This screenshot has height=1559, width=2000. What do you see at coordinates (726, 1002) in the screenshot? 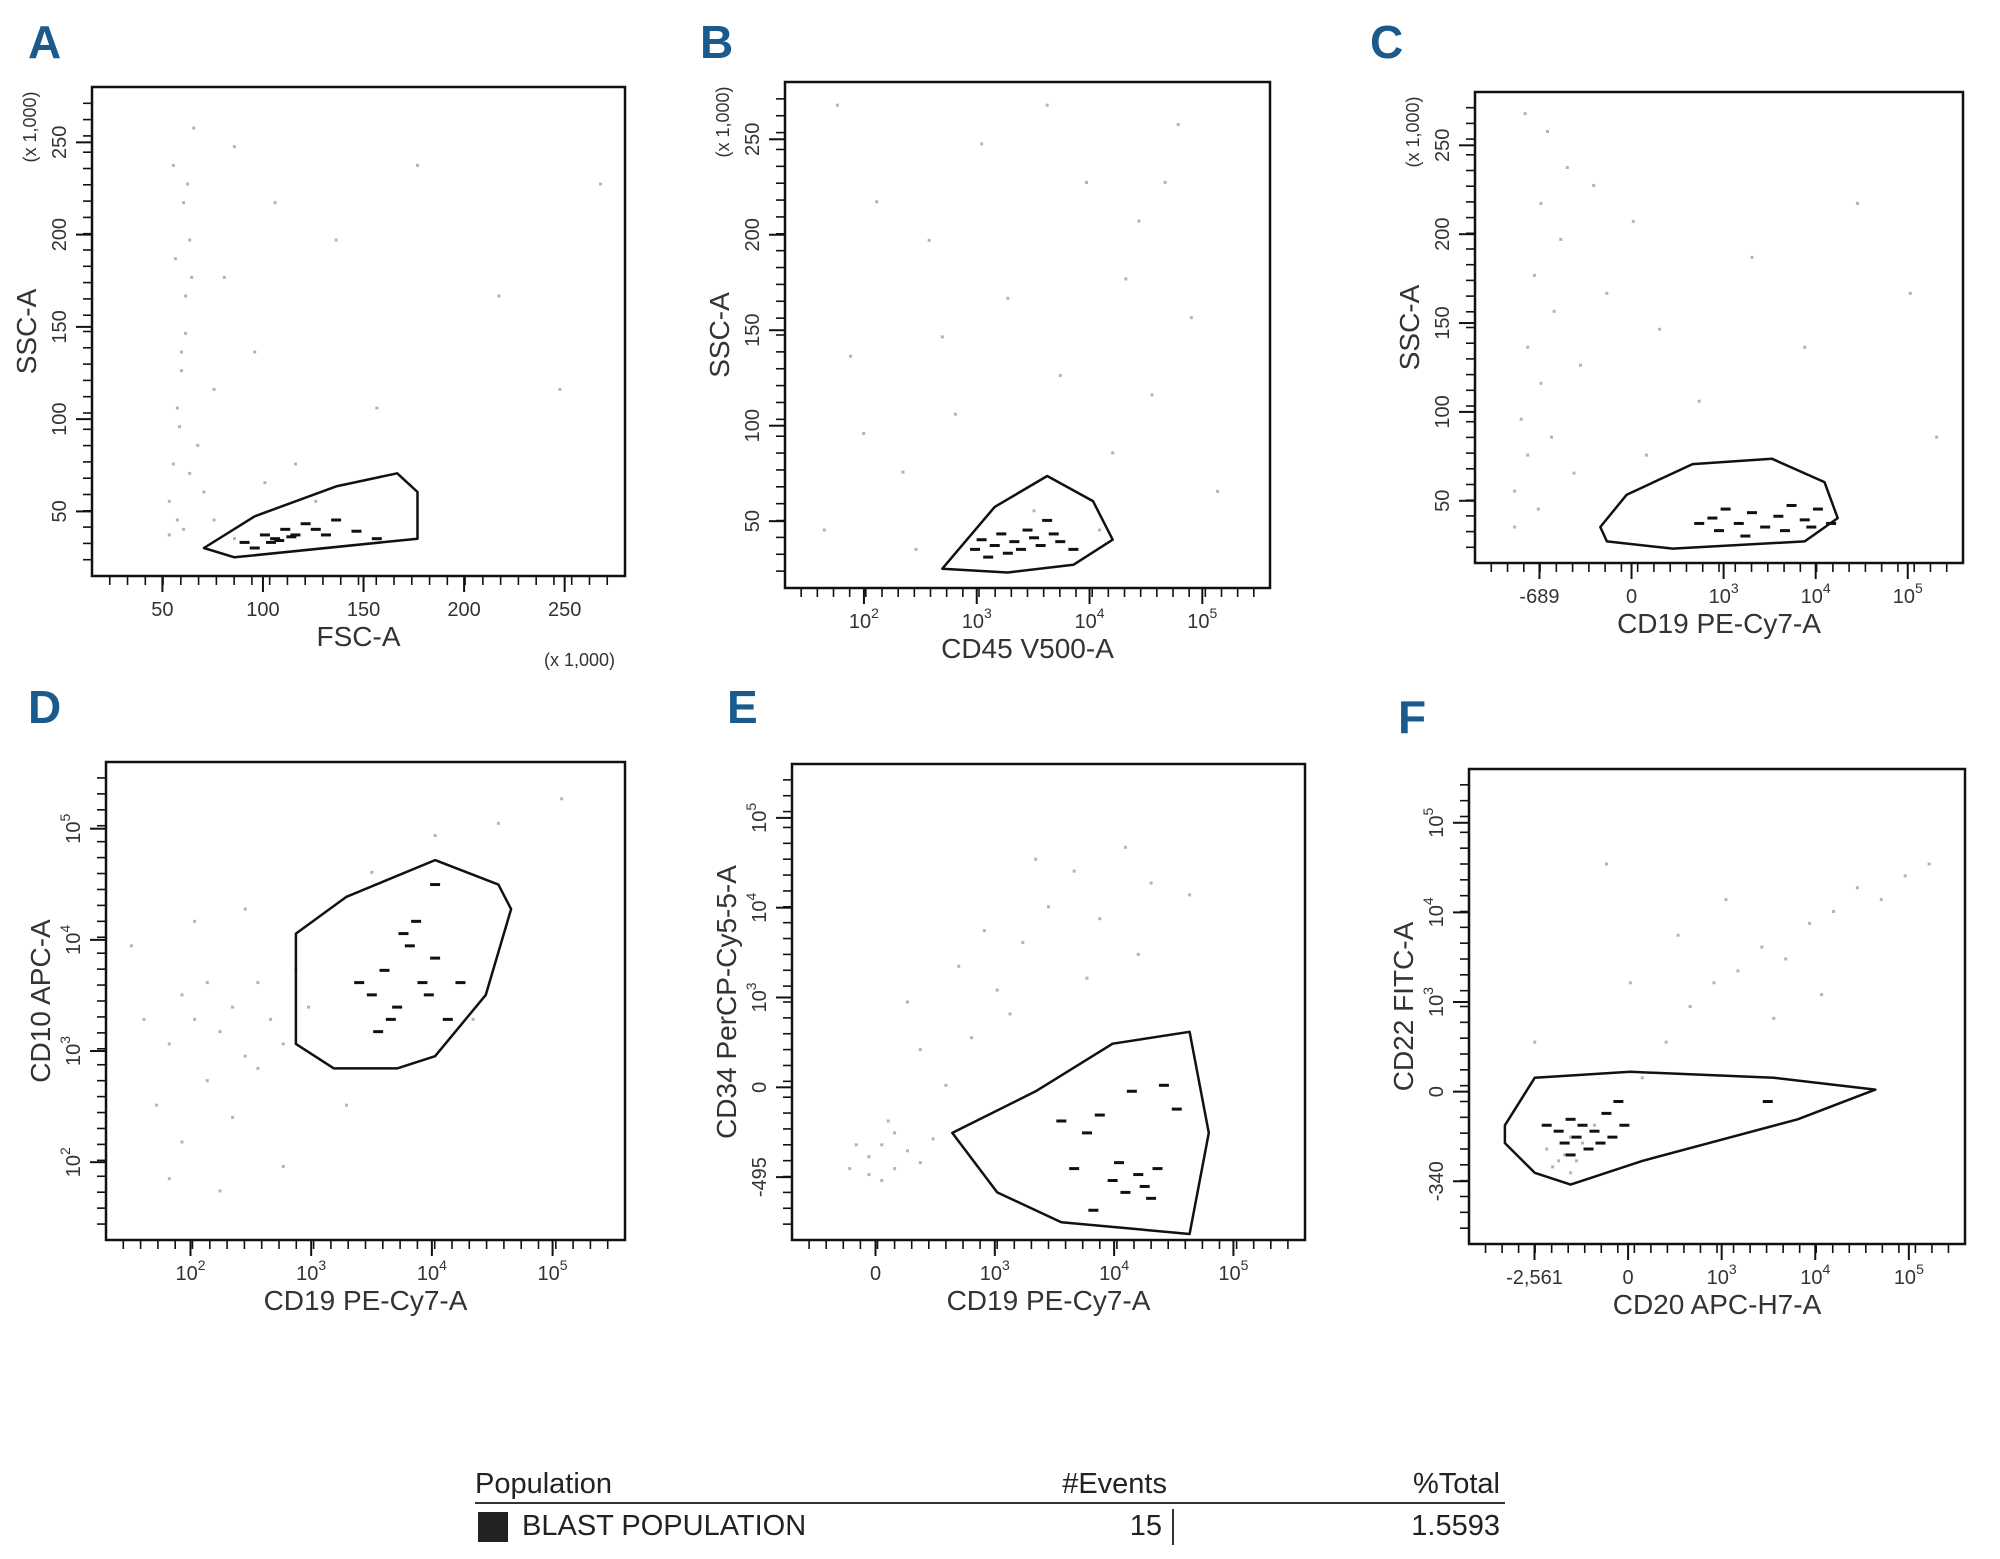
I see `y-axis-label: CD34 PerCP-Cy5-5-A` at bounding box center [726, 1002].